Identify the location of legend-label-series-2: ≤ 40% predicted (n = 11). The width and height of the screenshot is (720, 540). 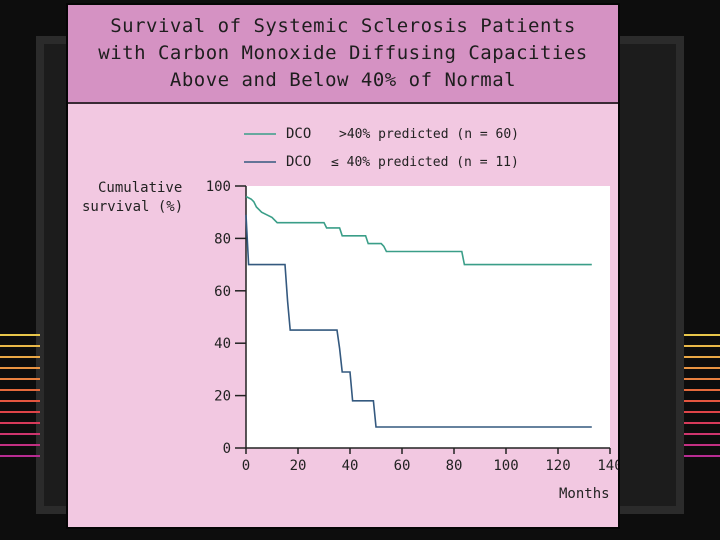
(425, 162).